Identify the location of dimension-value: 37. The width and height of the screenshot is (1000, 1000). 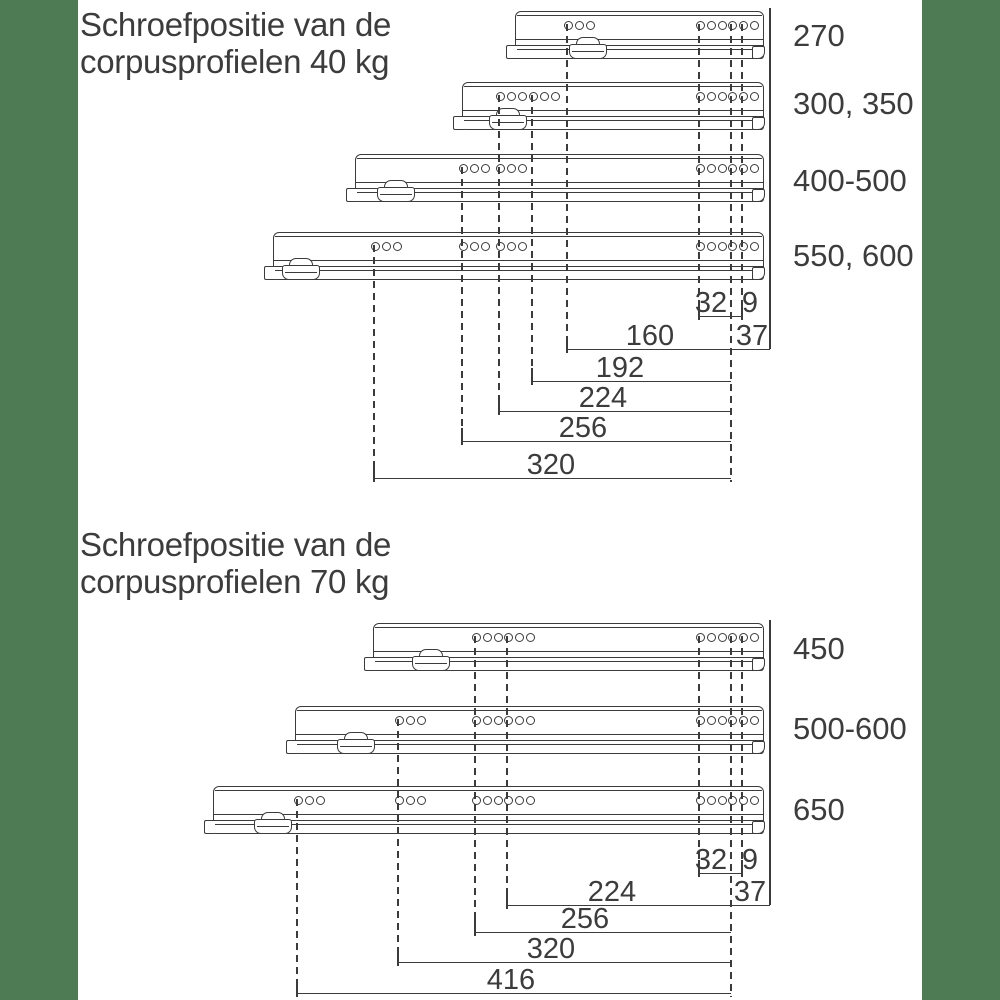
(752, 336).